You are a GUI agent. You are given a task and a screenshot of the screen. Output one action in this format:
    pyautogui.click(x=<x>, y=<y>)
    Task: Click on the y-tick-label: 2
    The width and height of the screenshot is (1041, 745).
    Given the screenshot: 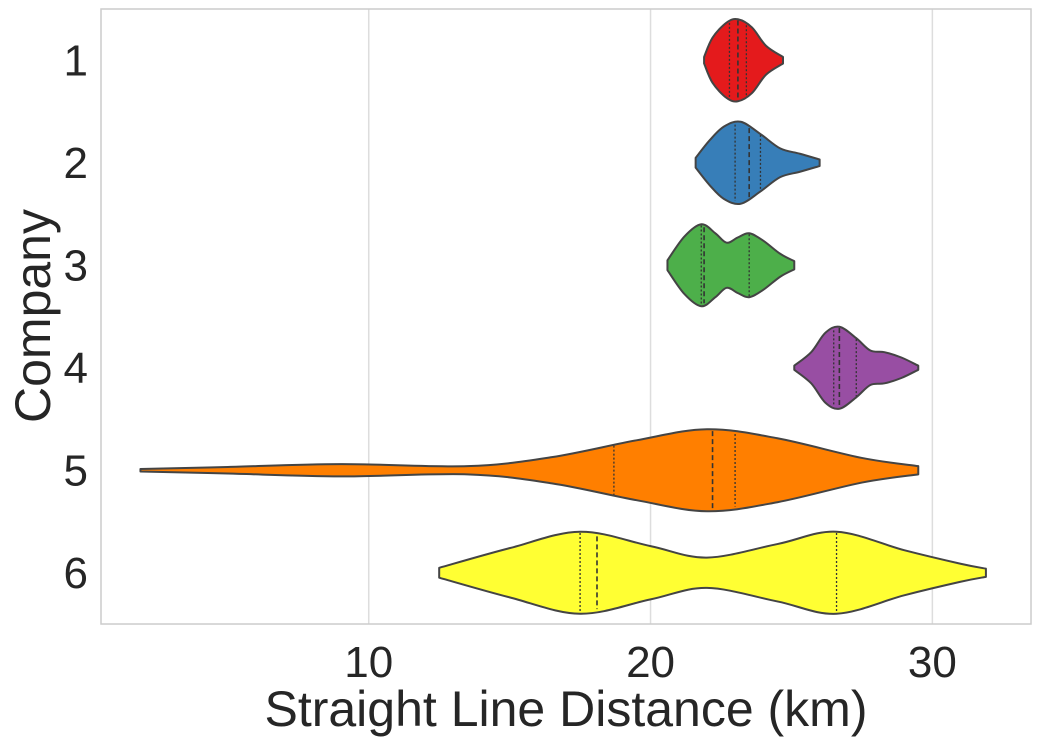 What is the action you would take?
    pyautogui.click(x=76, y=163)
    